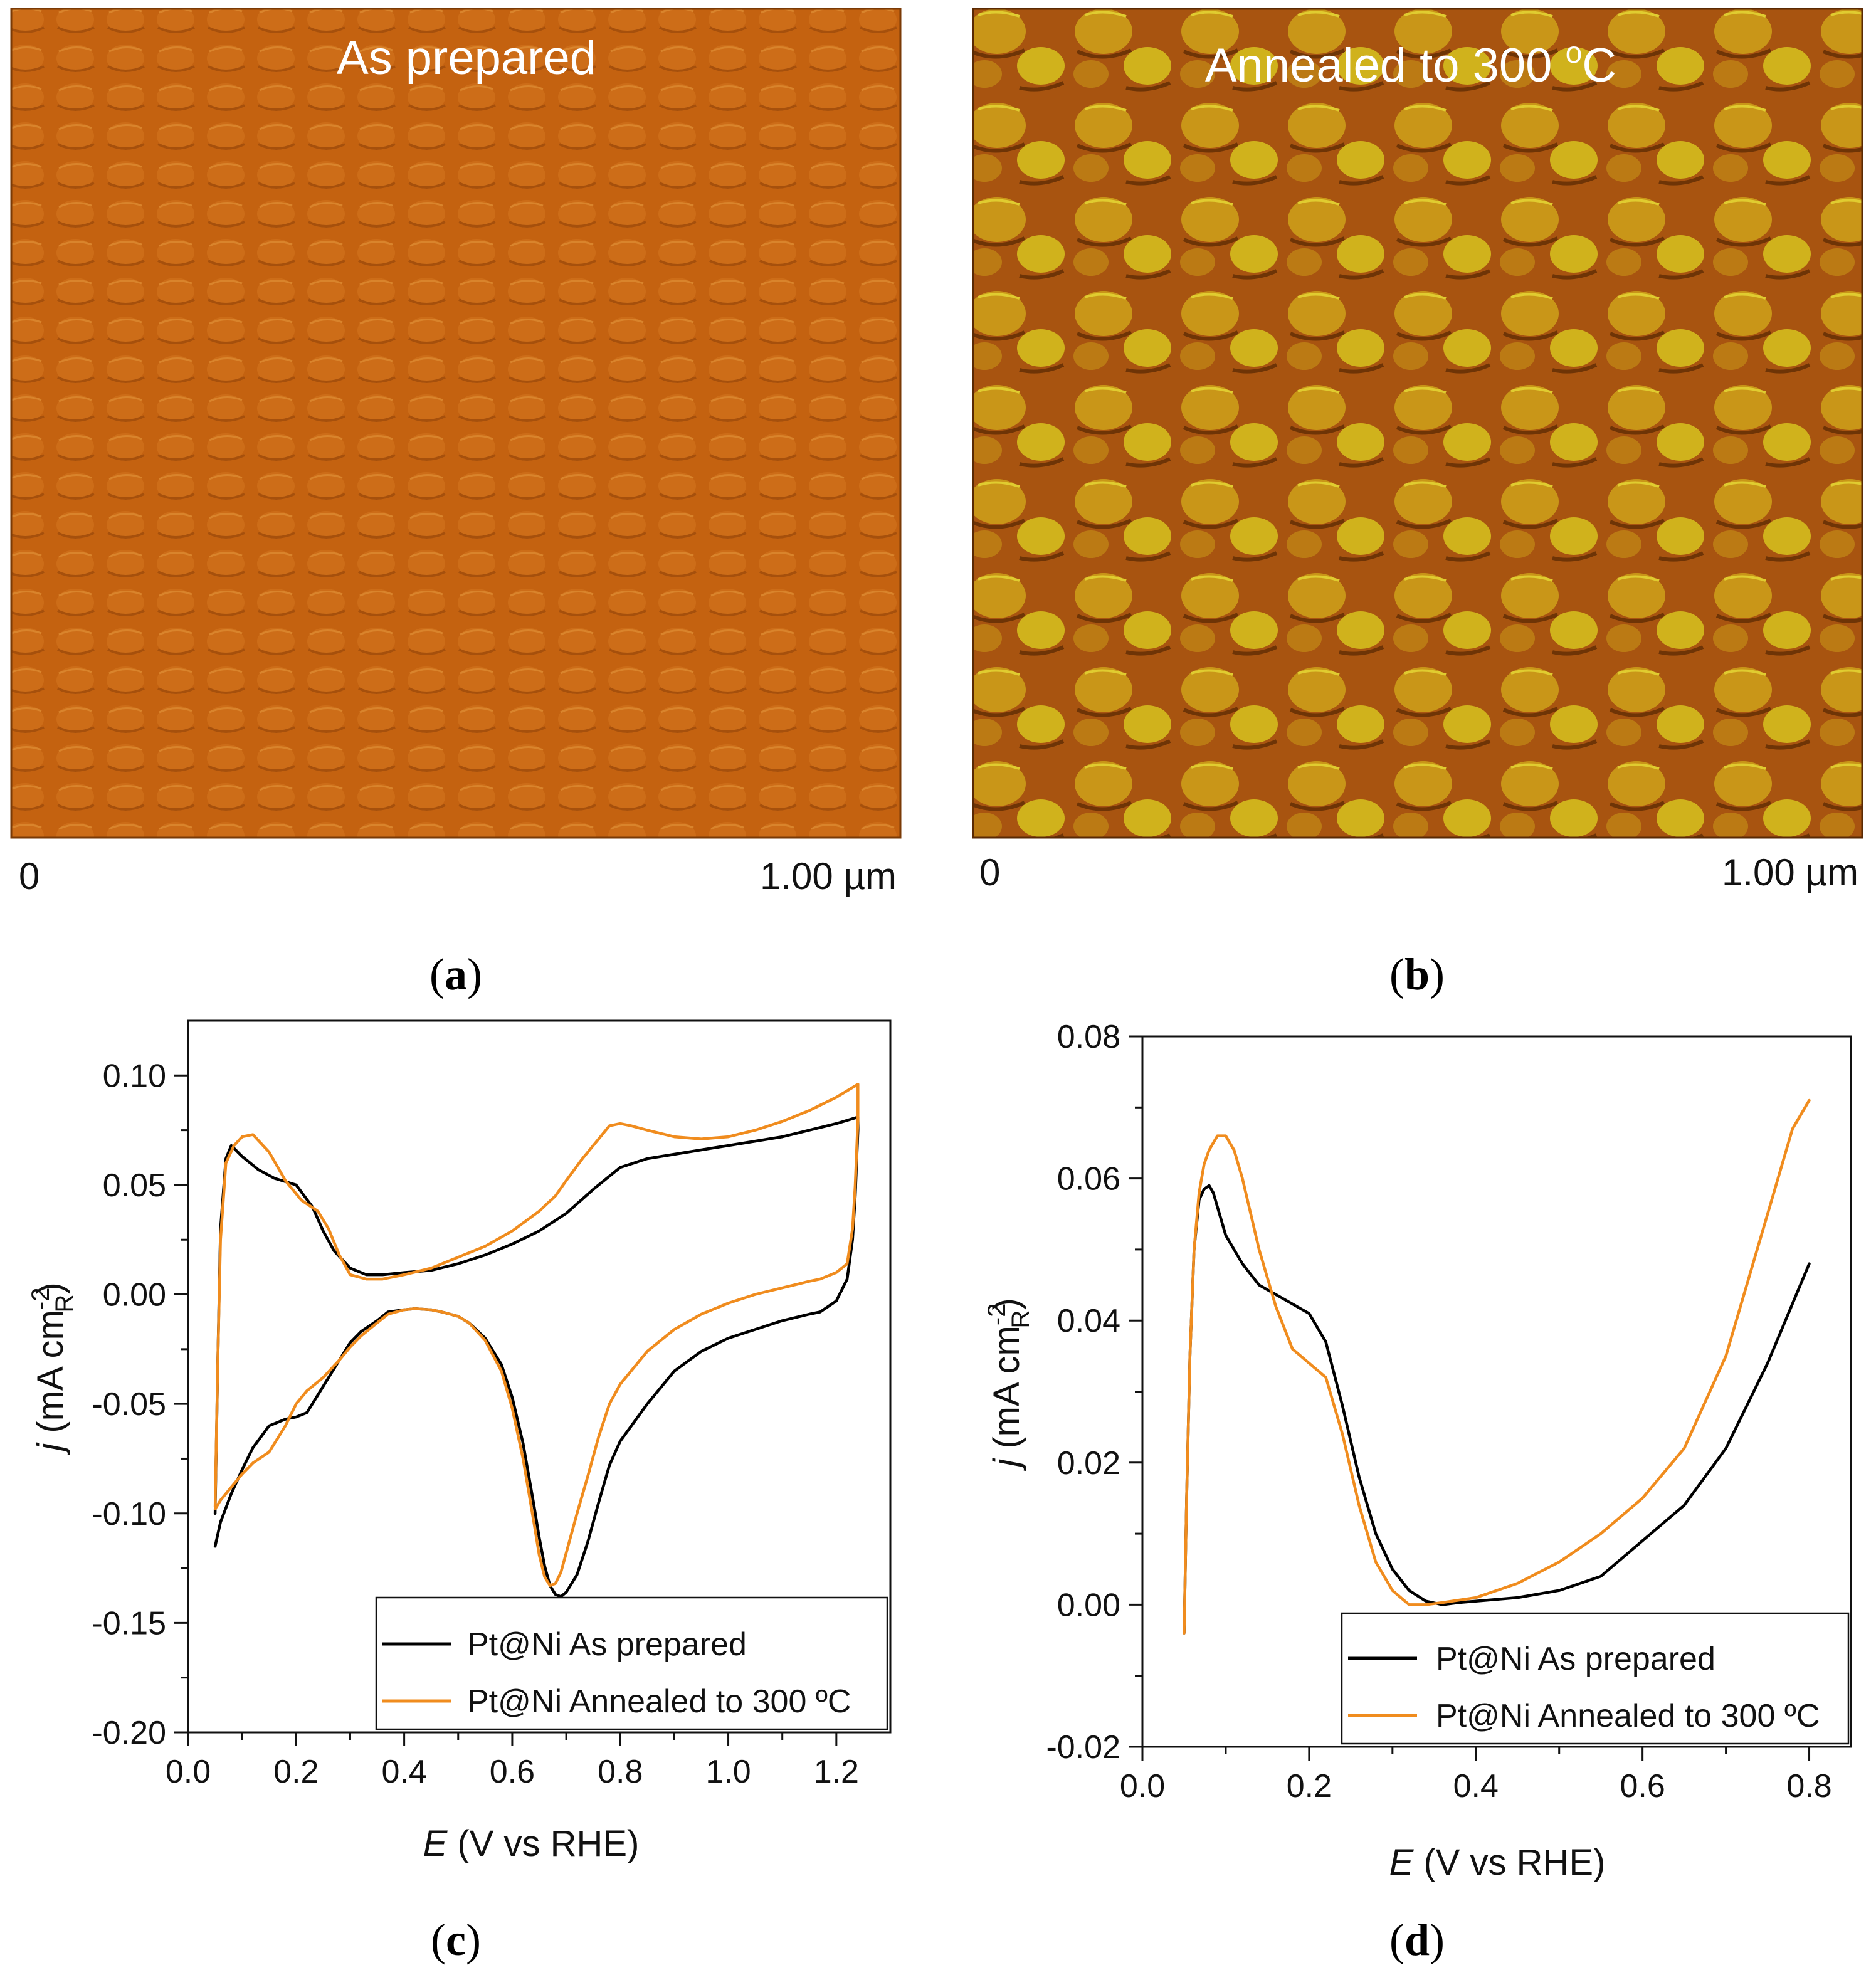 Image resolution: width=1876 pixels, height=1975 pixels. Describe the element at coordinates (129, 1623) in the screenshot. I see `chart-c-ytick-label: -0.15` at that location.